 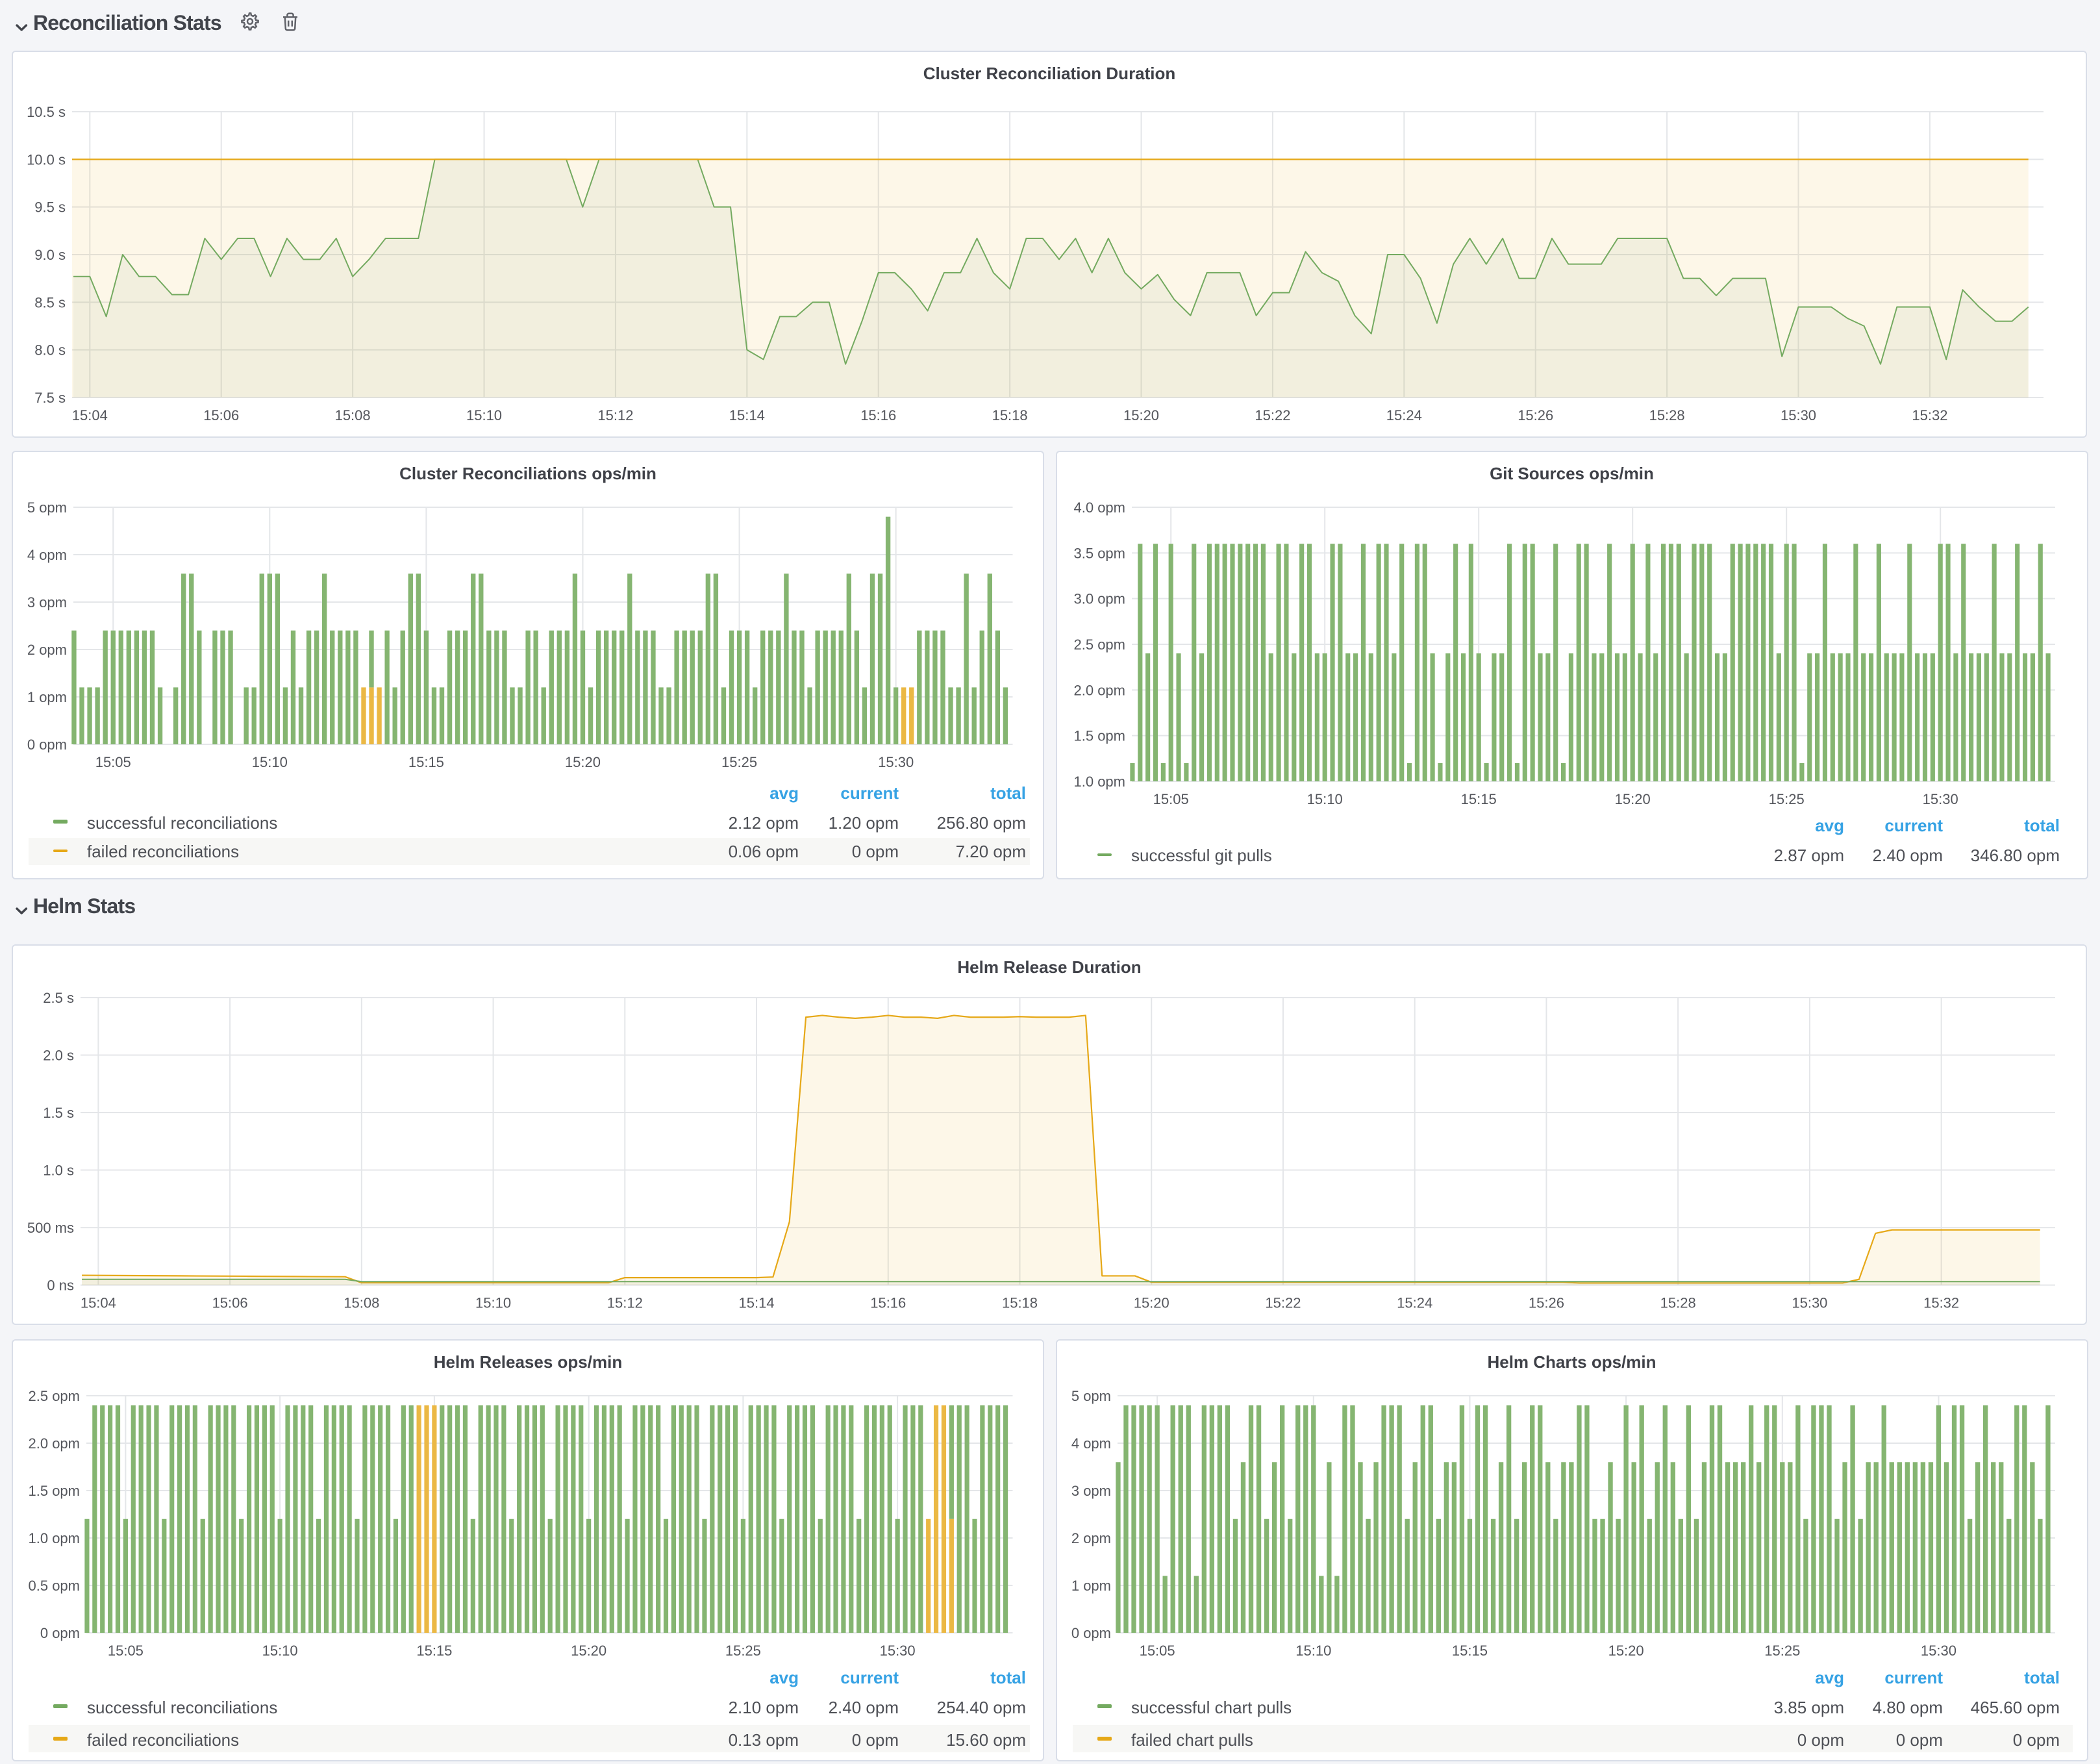 I want to click on svg-text: 9.0 s, so click(x=50, y=255).